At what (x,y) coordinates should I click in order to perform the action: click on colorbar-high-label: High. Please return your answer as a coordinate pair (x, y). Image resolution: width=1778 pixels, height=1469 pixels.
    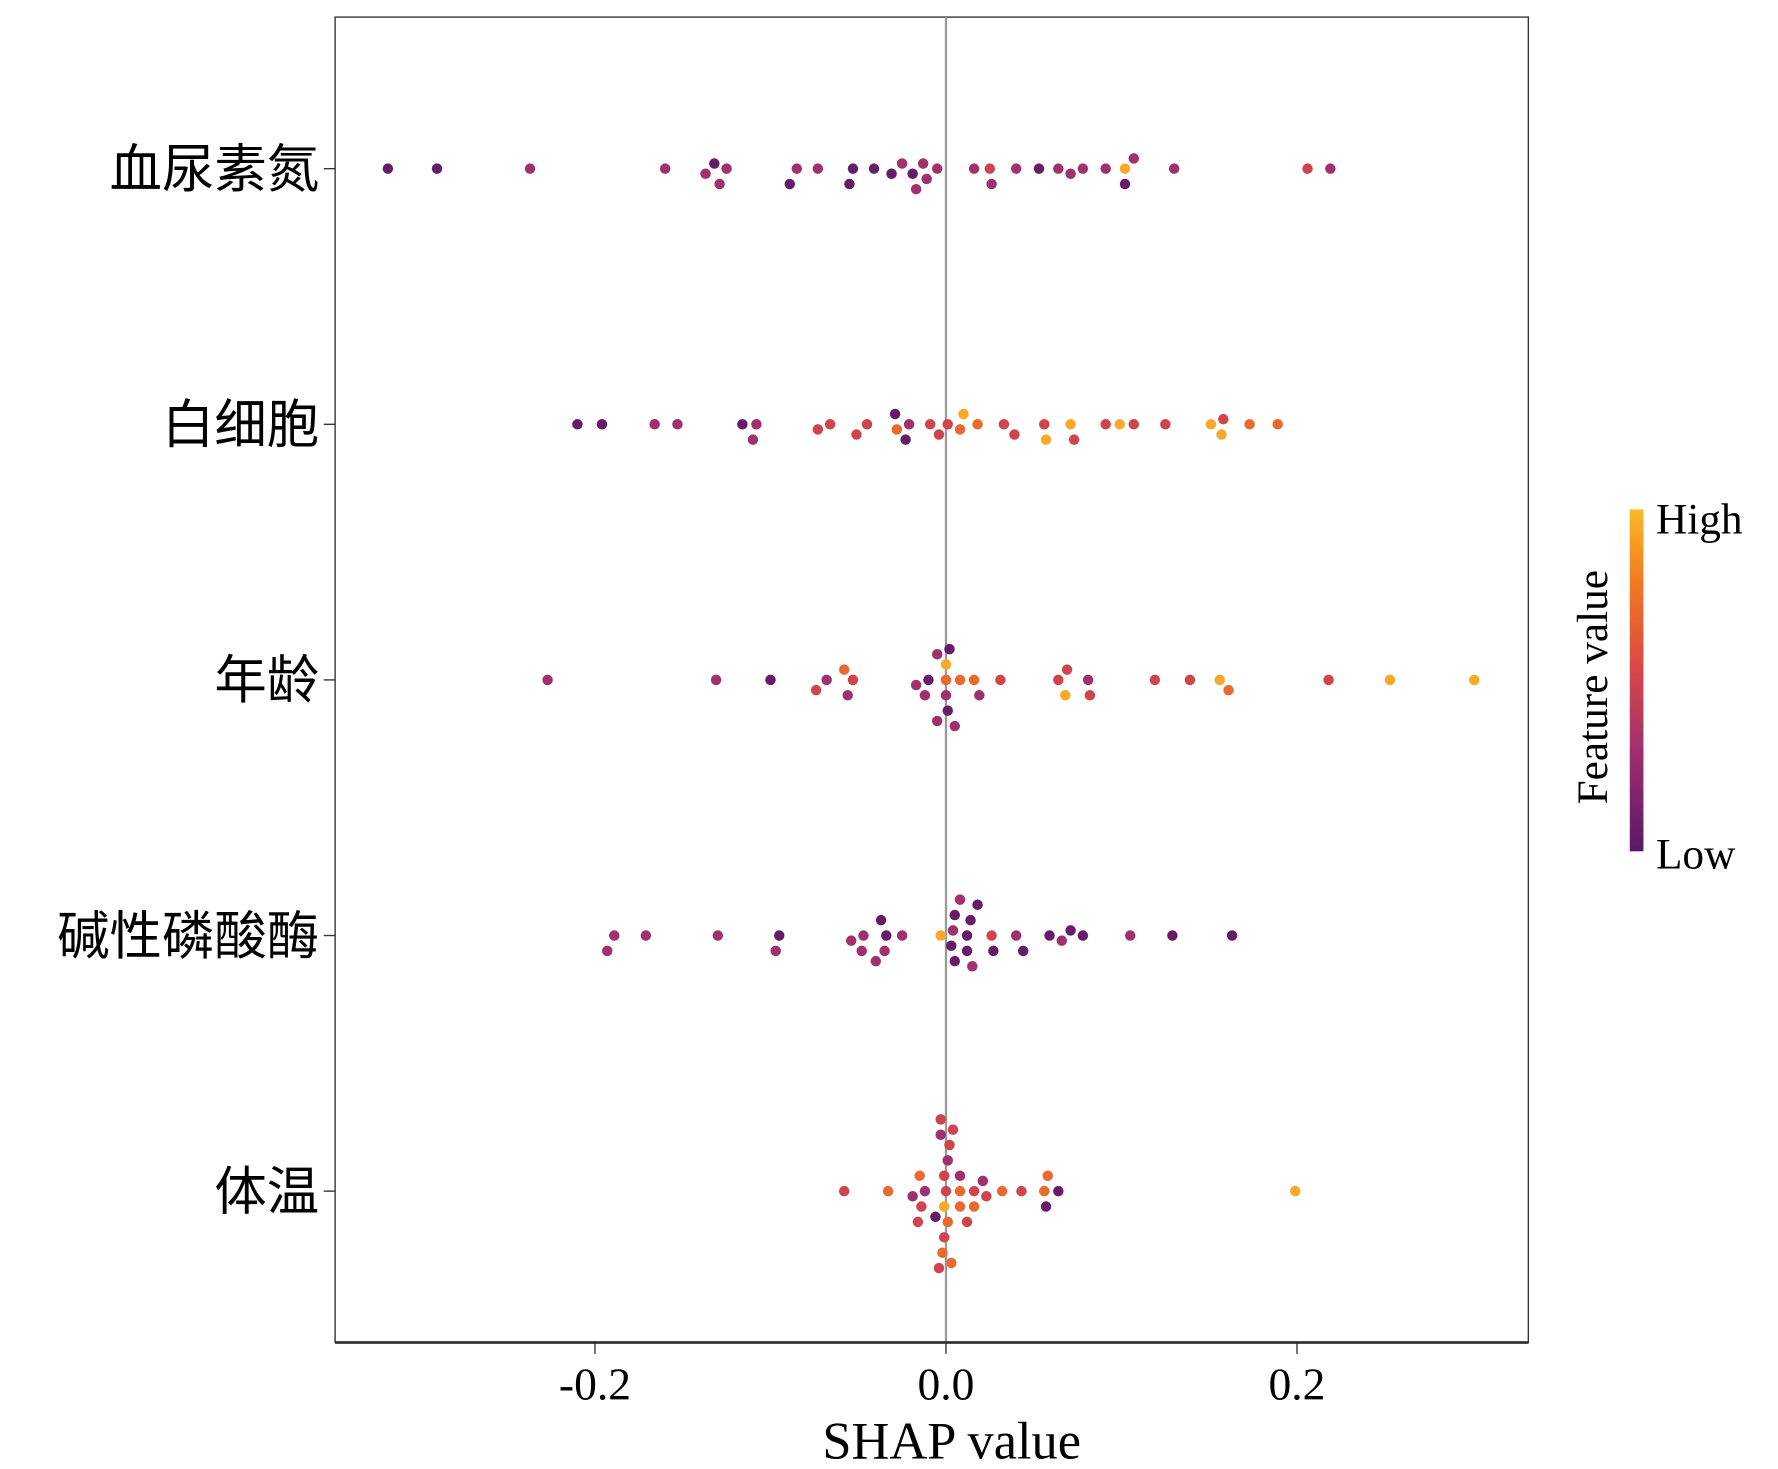
    Looking at the image, I should click on (1699, 519).